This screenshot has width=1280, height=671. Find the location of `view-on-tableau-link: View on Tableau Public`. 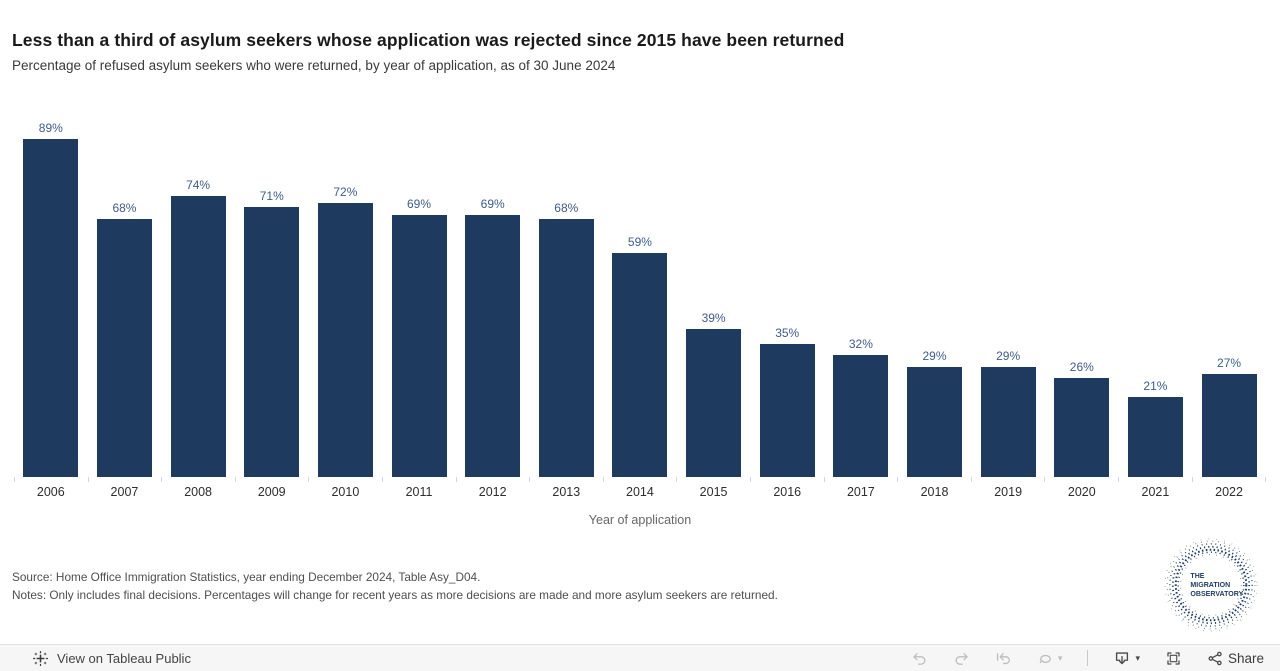

view-on-tableau-link: View on Tableau Public is located at coordinates (111, 658).